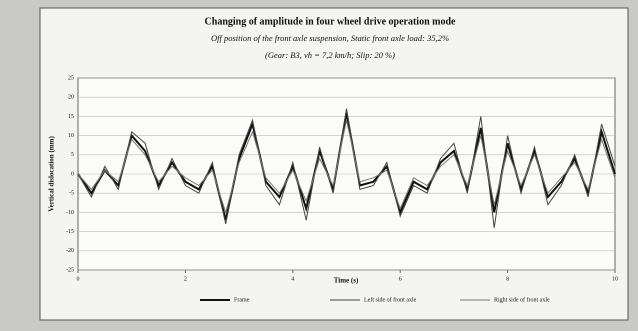  I want to click on y-tick-label: 10, so click(71, 136).